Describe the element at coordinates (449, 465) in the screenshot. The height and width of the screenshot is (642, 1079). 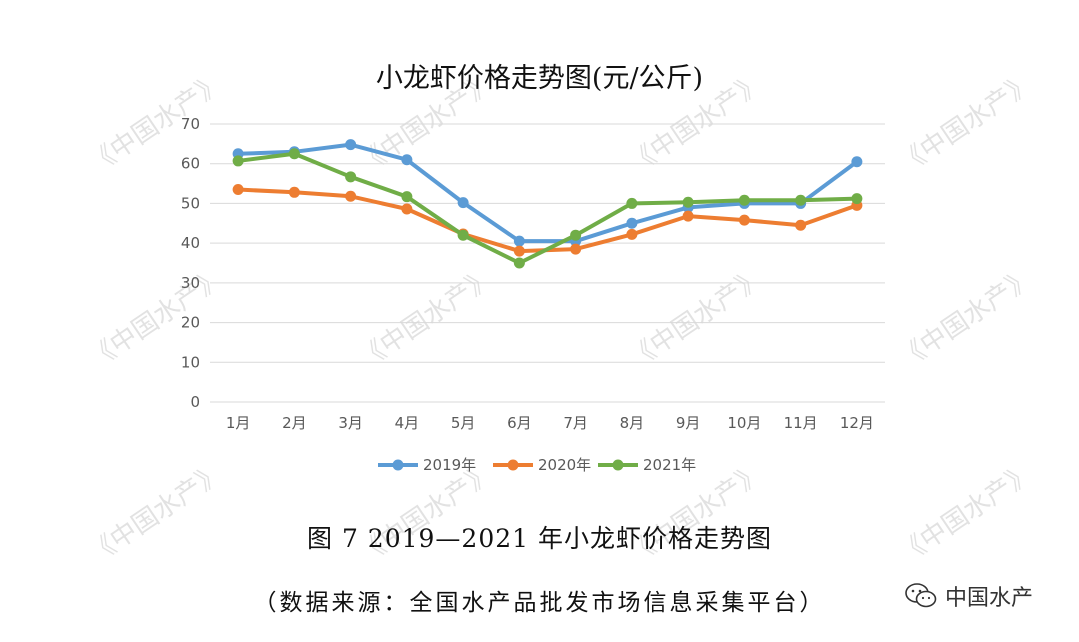
I see `legend-label: 2019年` at that location.